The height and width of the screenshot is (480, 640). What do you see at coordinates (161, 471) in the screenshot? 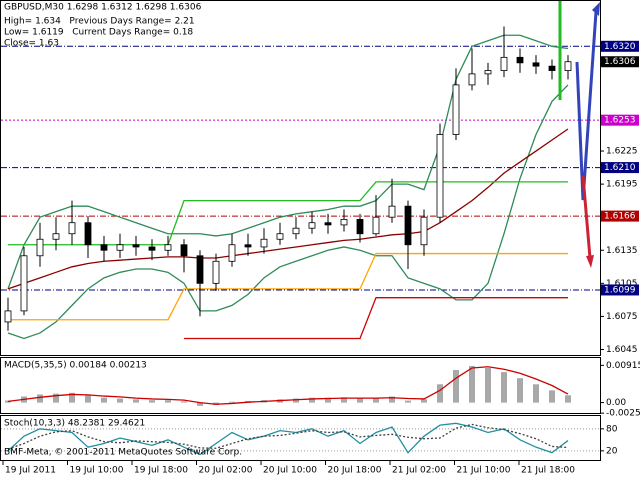
I see `x-tick-label: 19 Jul 18:00` at bounding box center [161, 471].